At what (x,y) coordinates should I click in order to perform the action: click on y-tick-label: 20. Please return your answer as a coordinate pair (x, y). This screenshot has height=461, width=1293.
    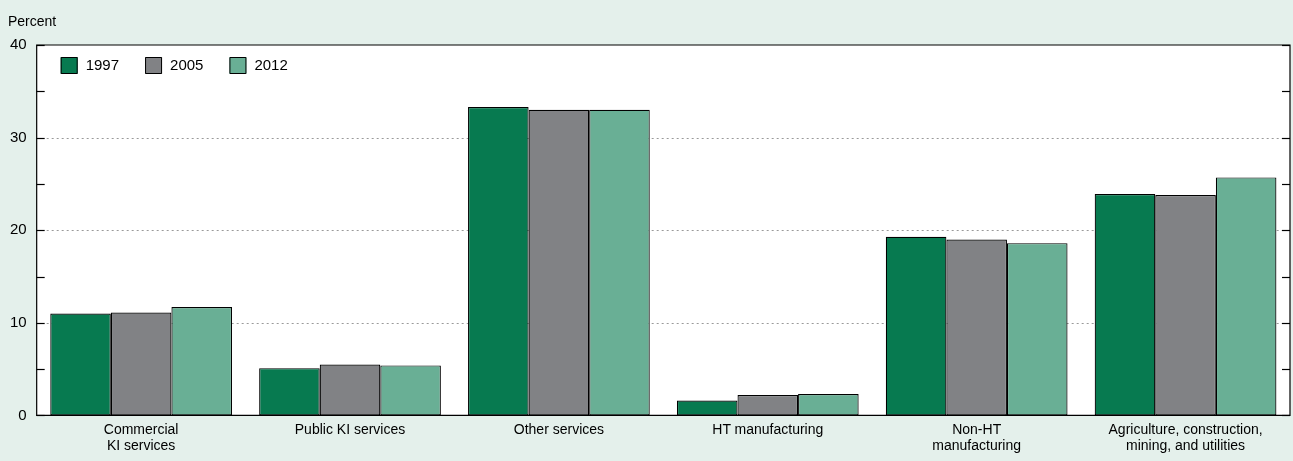
    Looking at the image, I should click on (18, 229).